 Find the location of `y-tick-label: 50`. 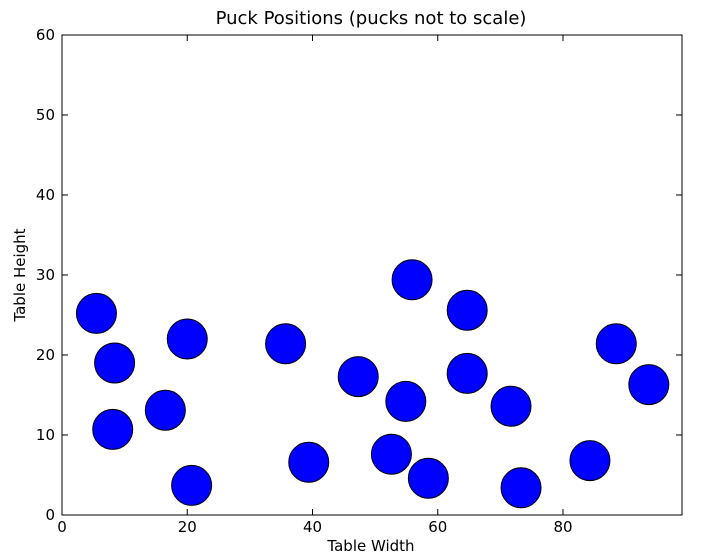

y-tick-label: 50 is located at coordinates (45, 115).